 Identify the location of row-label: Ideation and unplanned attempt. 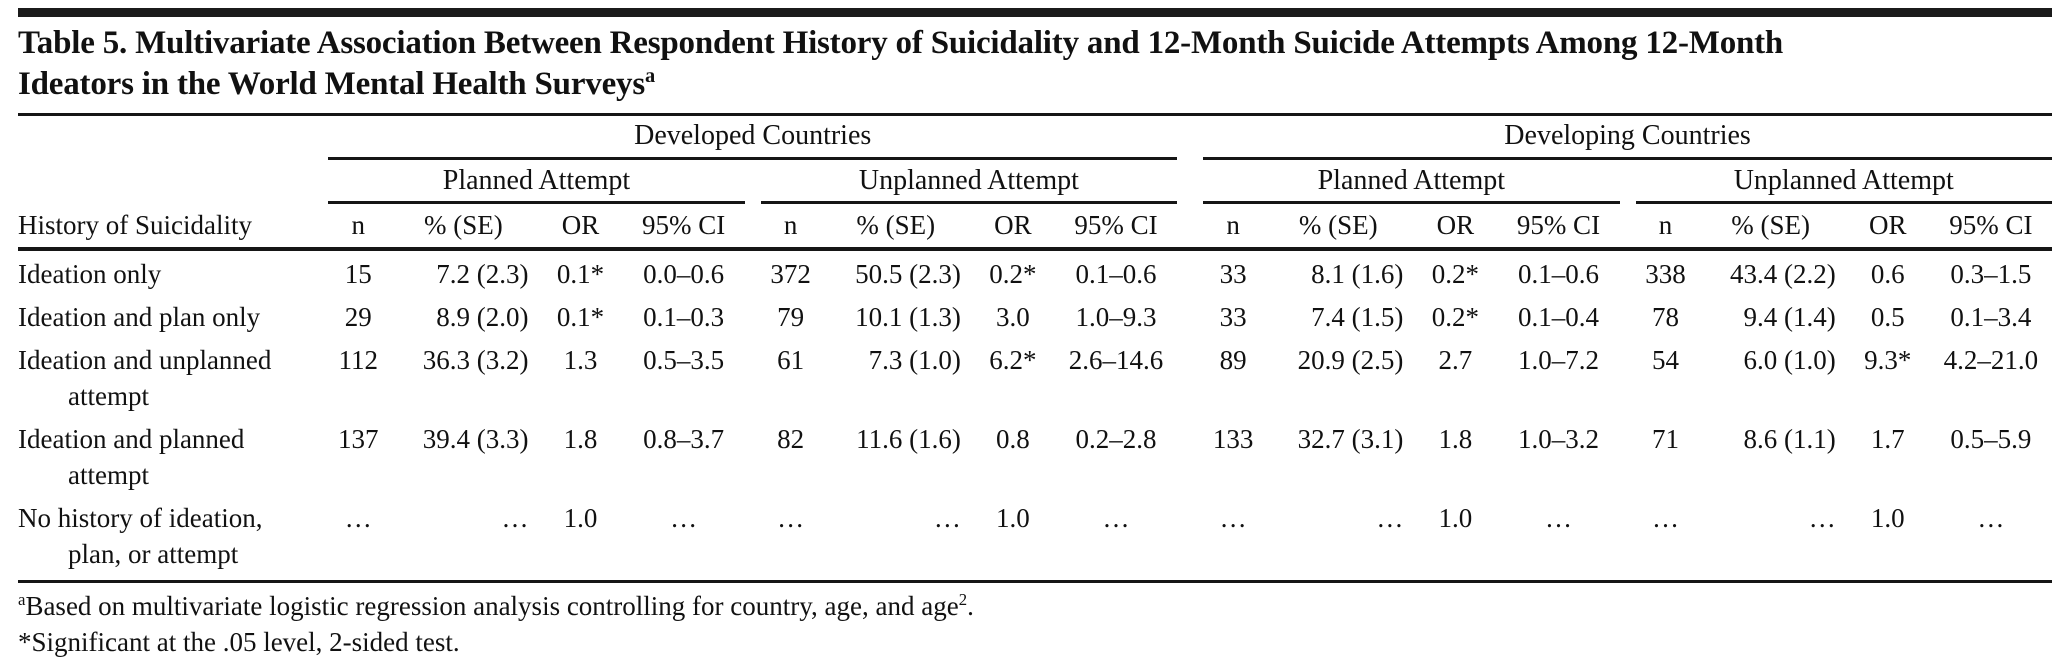
(173, 376).